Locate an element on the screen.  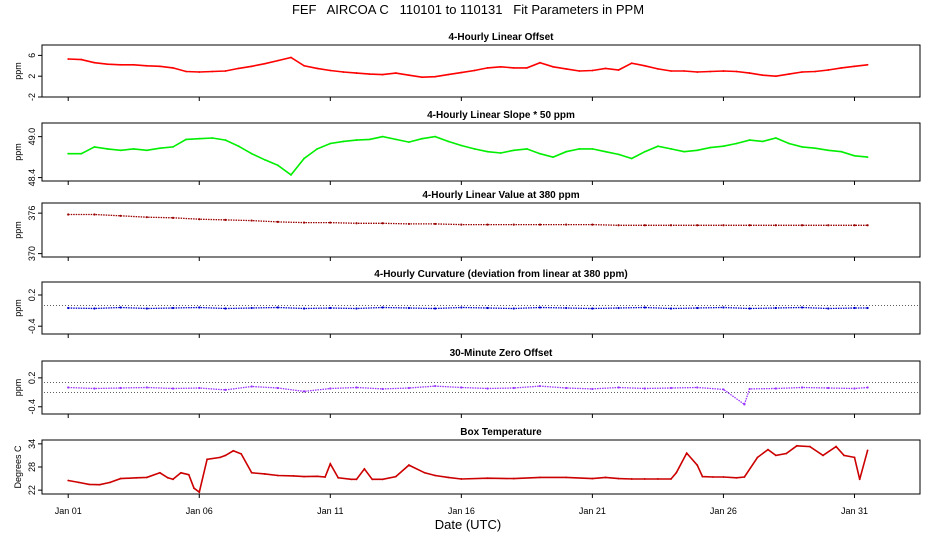
x-tick-label: Jan 06 is located at coordinates (199, 511).